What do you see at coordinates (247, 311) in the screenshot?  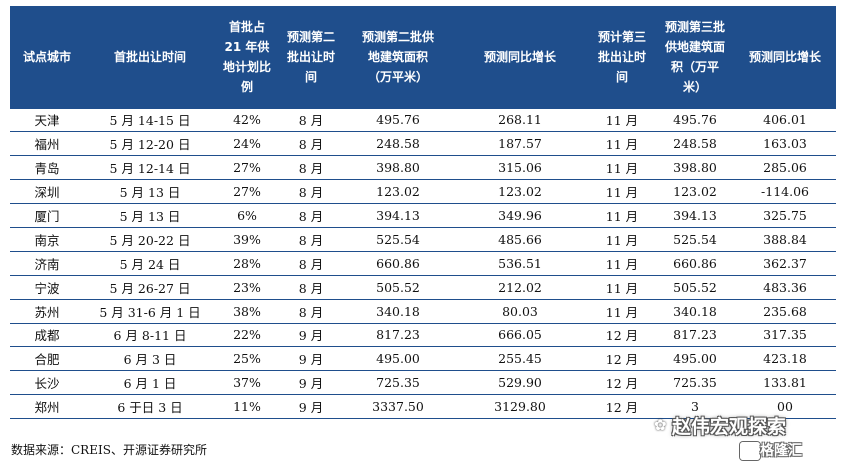 I see `cell-first-batch-ratio: 38%` at bounding box center [247, 311].